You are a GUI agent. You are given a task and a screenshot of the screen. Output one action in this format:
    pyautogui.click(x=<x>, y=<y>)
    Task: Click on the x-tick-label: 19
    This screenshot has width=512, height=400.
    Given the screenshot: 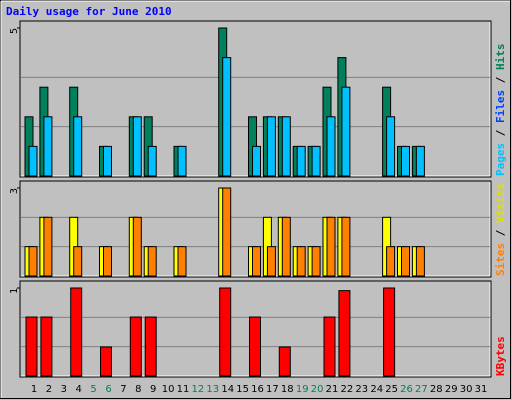 What is the action you would take?
    pyautogui.click(x=302, y=389)
    